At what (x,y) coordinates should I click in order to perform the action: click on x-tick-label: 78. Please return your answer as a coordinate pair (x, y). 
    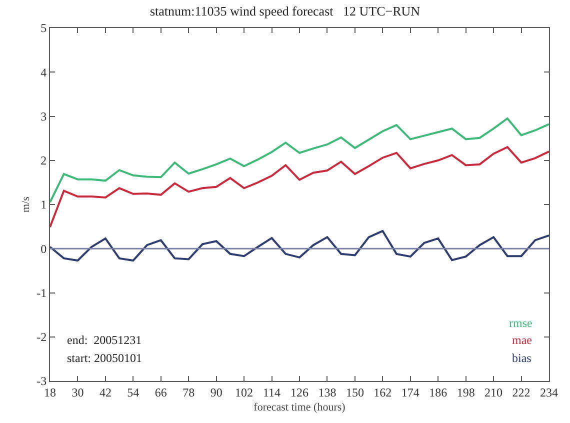
    Looking at the image, I should click on (188, 392).